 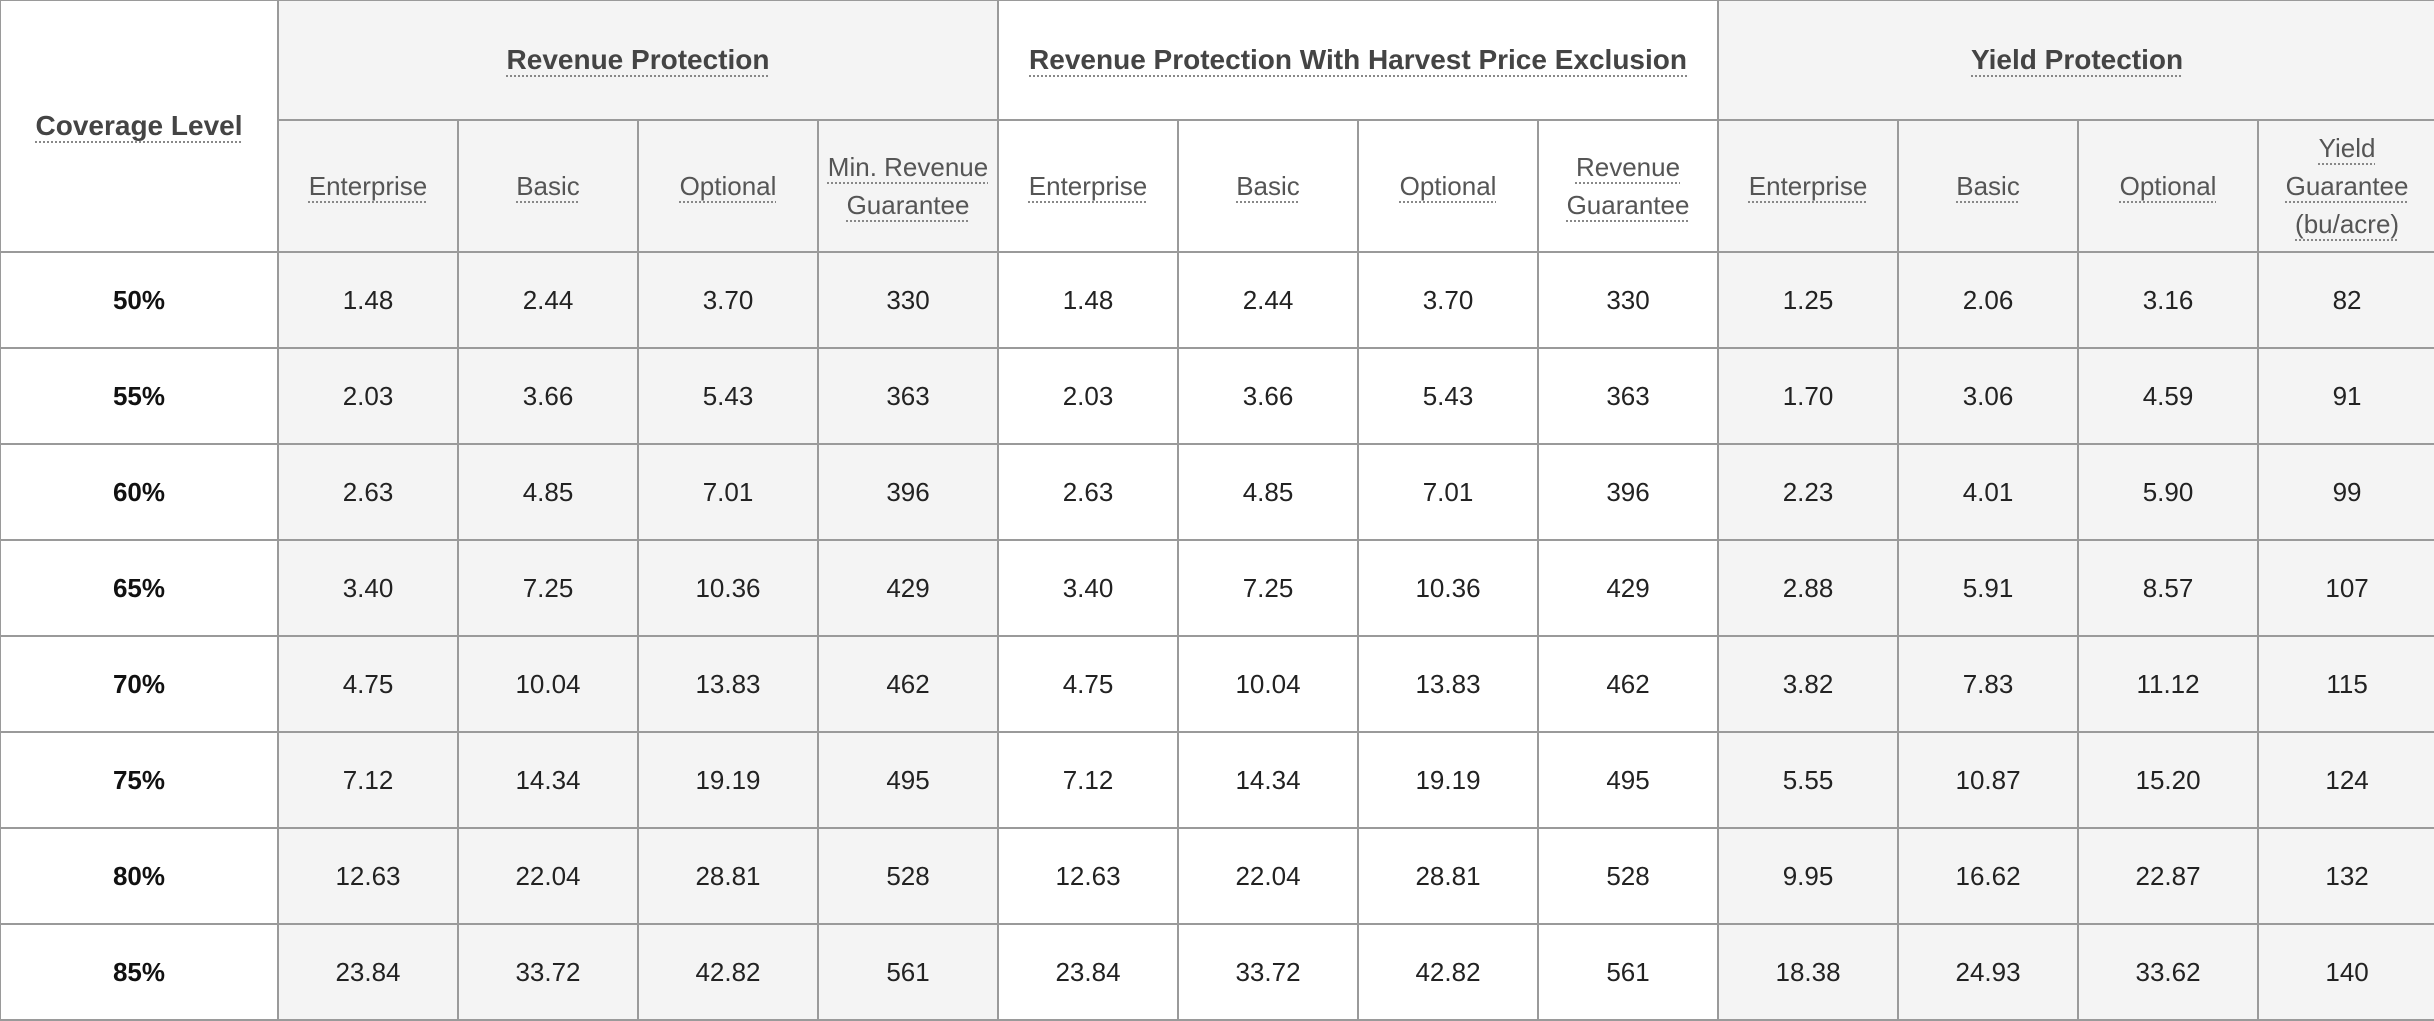 I want to click on value-cell: 15.20, so click(x=2168, y=780).